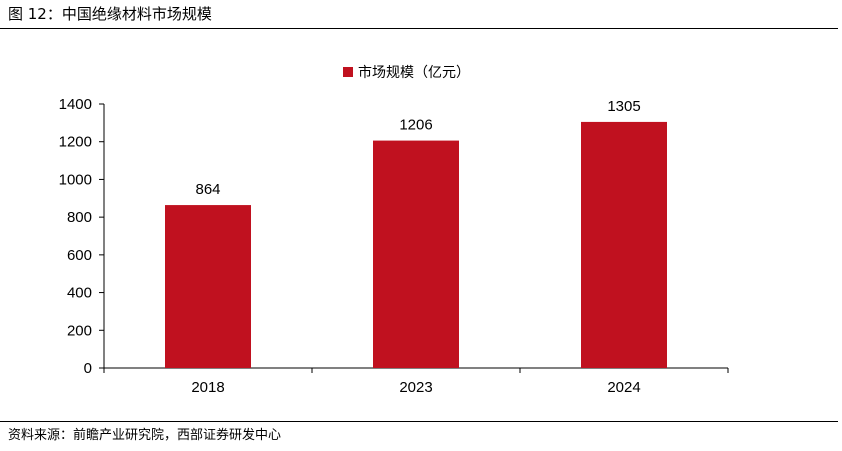 The image size is (842, 451). What do you see at coordinates (414, 72) in the screenshot?
I see `legend-label: 市场规模（亿元）` at bounding box center [414, 72].